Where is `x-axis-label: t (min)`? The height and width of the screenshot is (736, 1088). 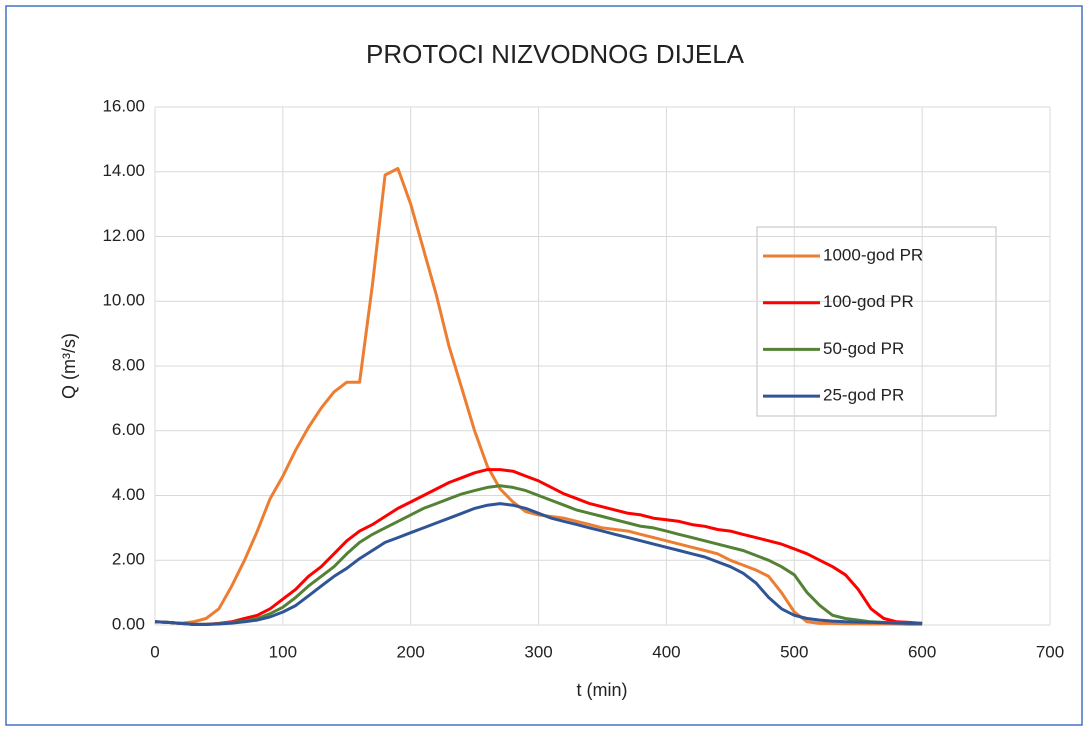 x-axis-label: t (min) is located at coordinates (602, 690).